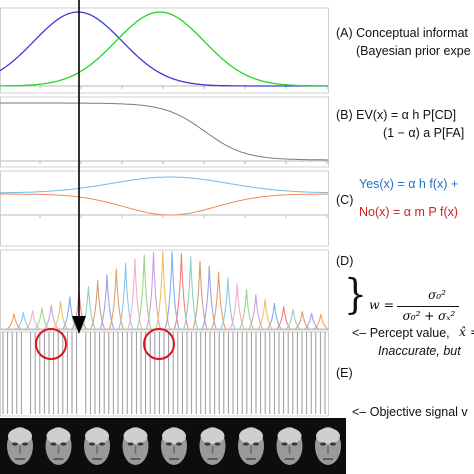  I want to click on label-e-marker: (E), so click(344, 373).